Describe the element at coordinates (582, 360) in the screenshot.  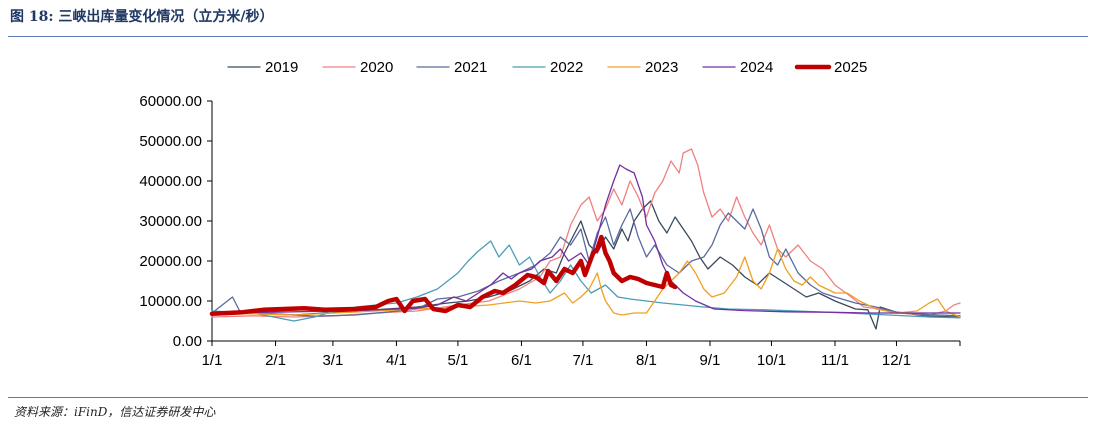
I see `x-tick-label: 7/1` at that location.